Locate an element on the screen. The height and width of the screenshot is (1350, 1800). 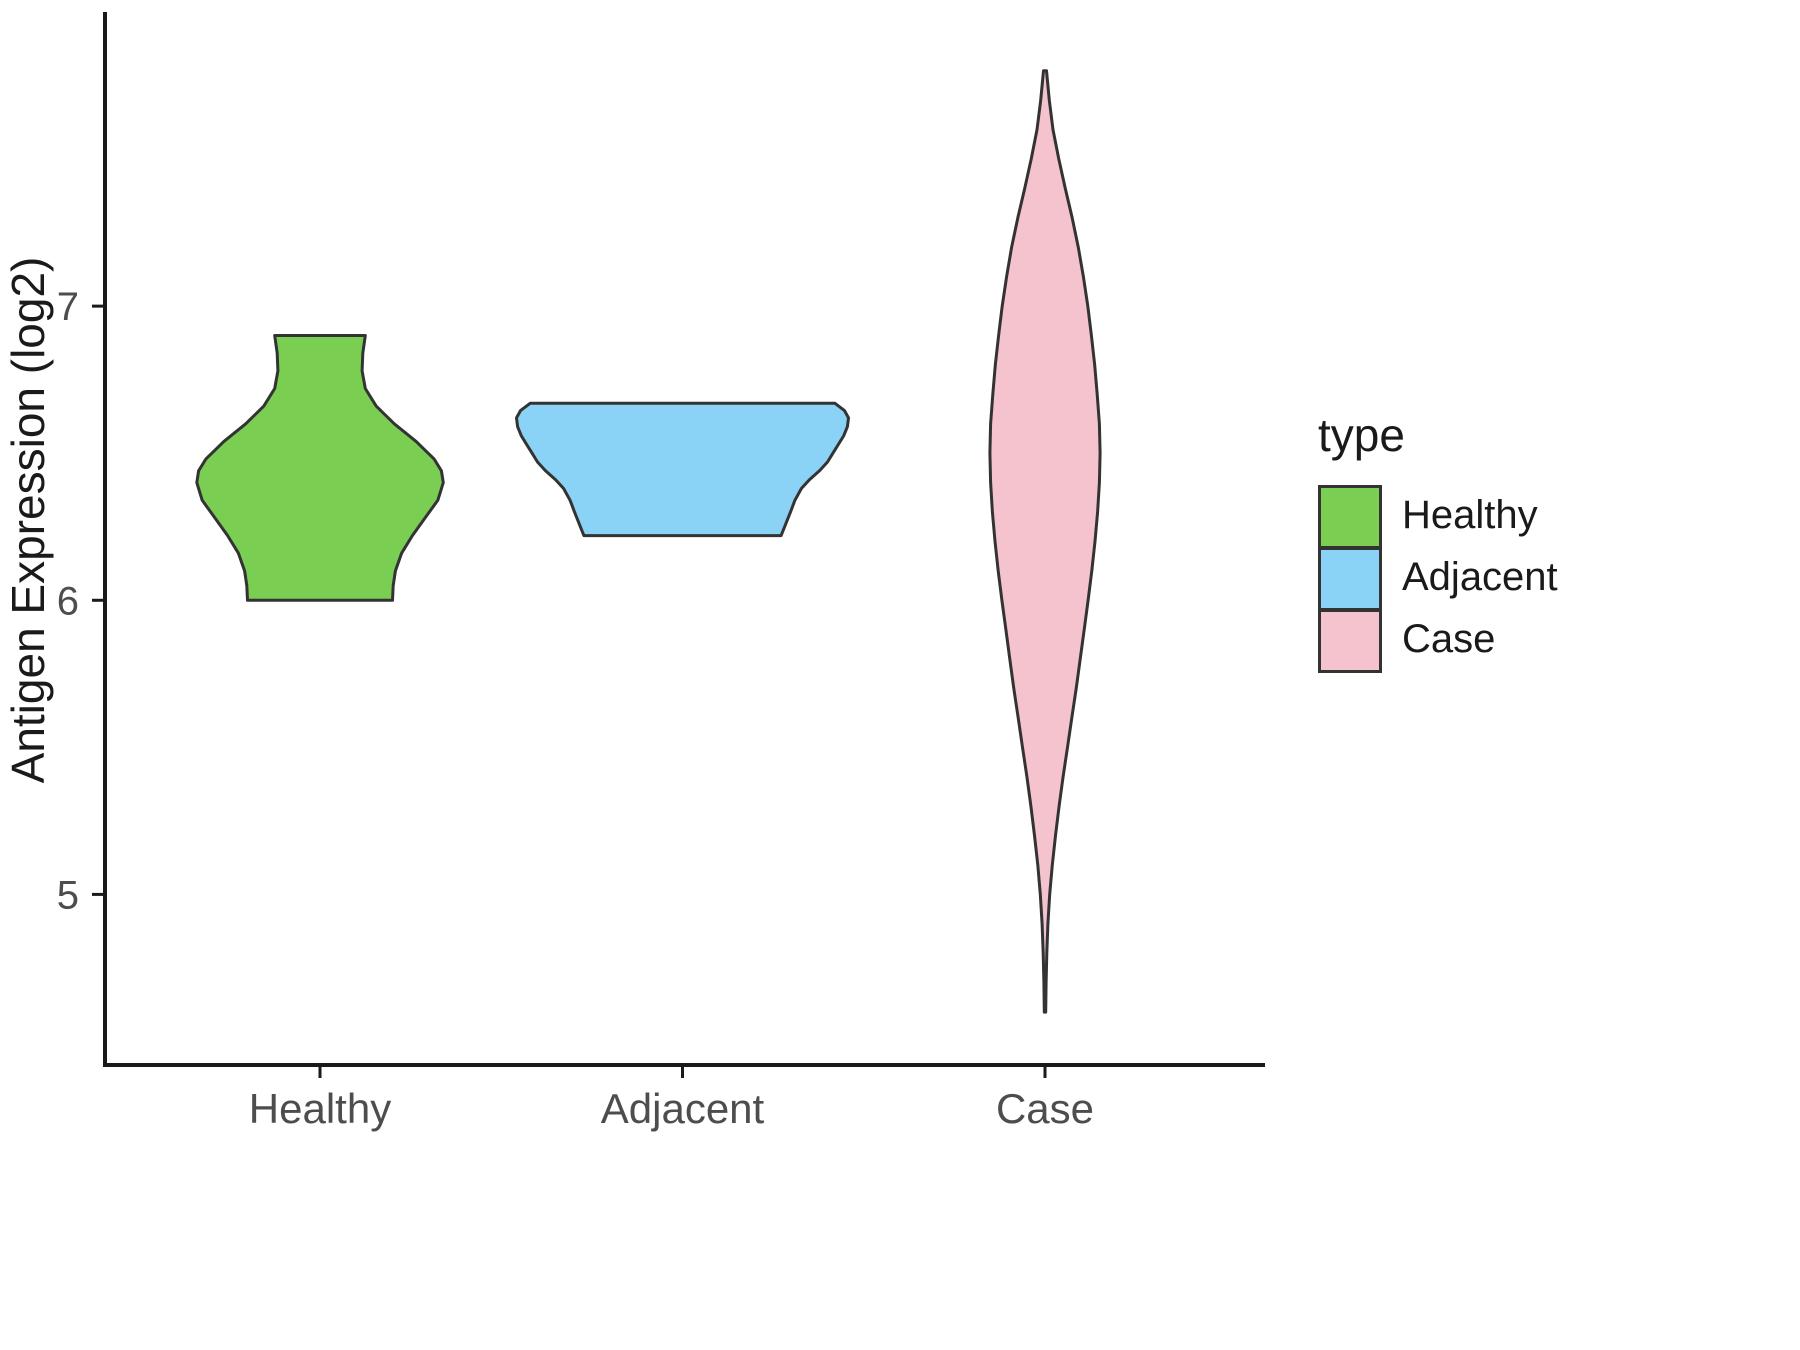
legend: type Healthy Adjacent Case is located at coordinates (1438, 540).